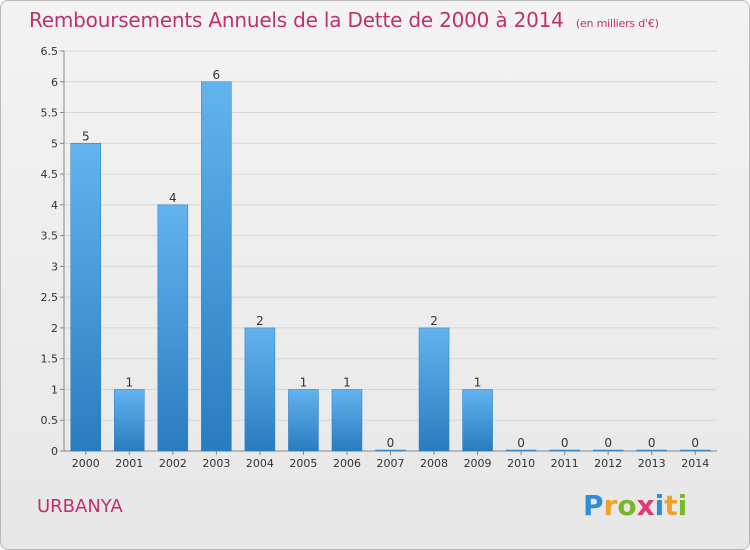 The image size is (750, 550). What do you see at coordinates (477, 420) in the screenshot?
I see `bar-2009` at bounding box center [477, 420].